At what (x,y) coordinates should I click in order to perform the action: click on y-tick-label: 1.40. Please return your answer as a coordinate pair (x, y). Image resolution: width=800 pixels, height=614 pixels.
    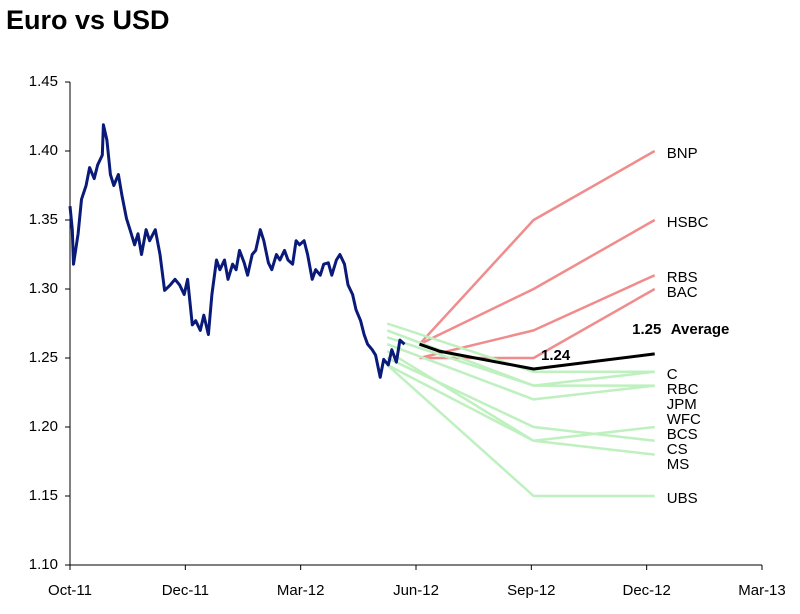
    Looking at the image, I should click on (43, 150).